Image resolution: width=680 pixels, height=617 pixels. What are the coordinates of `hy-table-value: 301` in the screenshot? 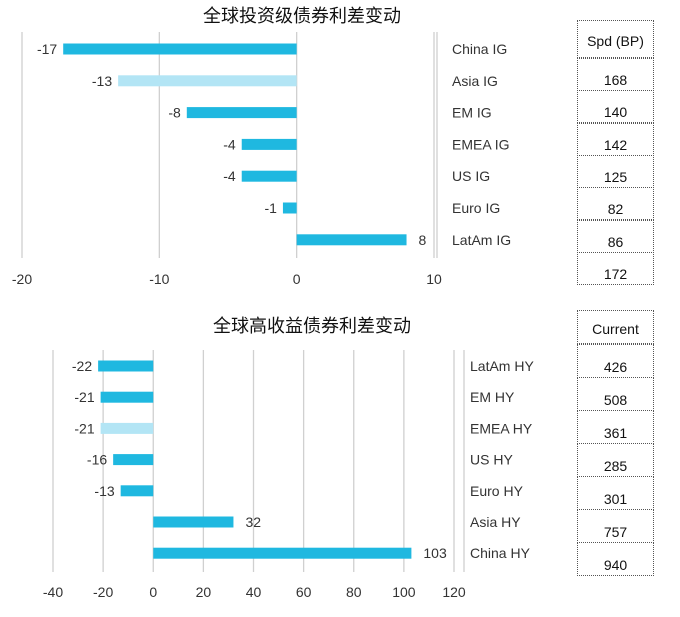 It's located at (615, 499).